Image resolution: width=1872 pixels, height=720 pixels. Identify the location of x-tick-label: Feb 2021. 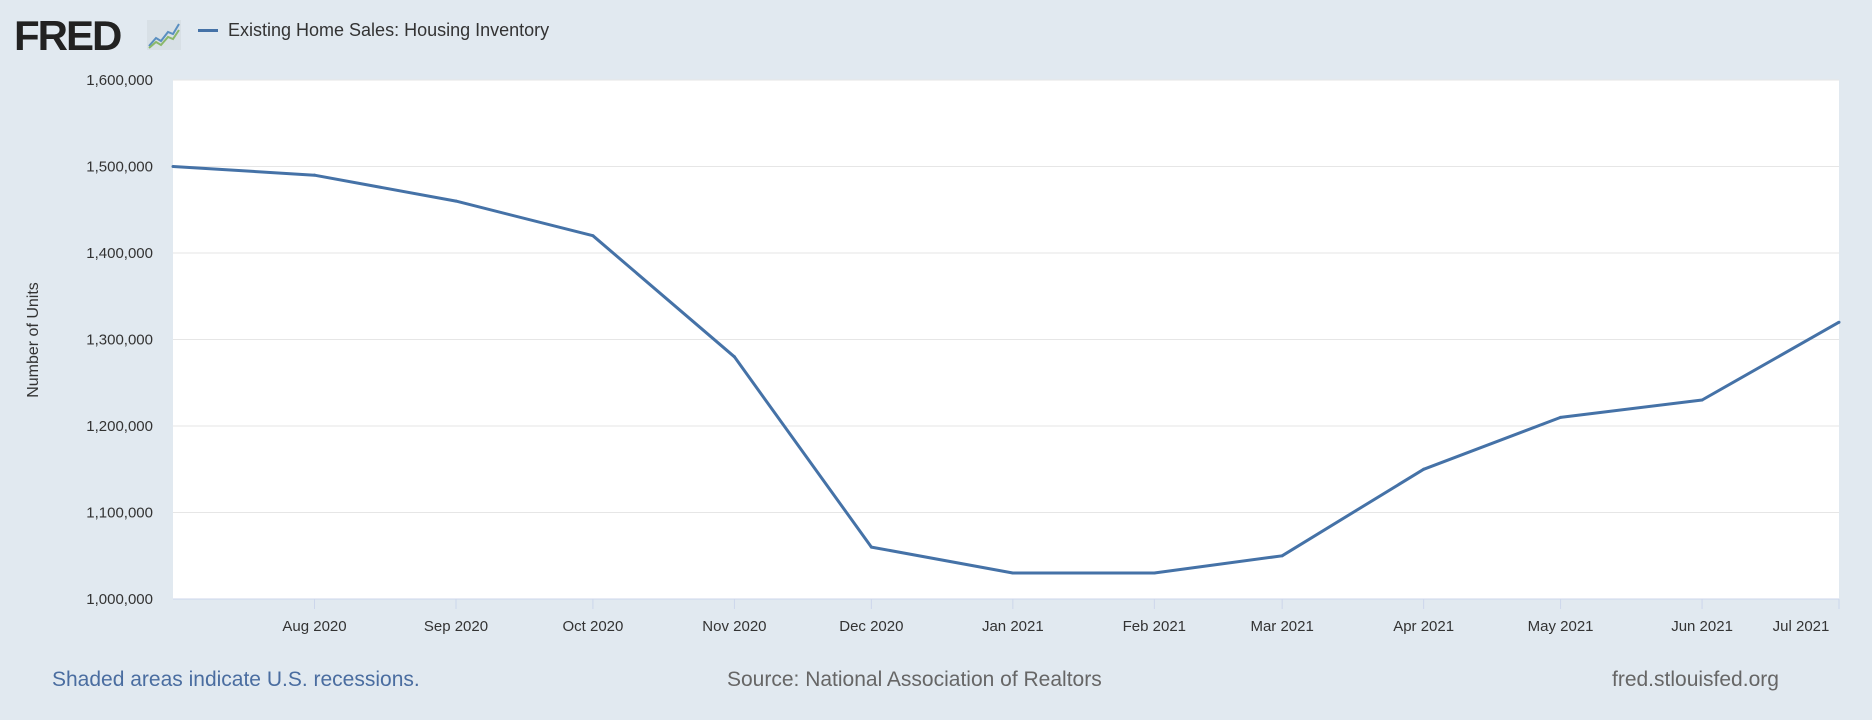
(1154, 626).